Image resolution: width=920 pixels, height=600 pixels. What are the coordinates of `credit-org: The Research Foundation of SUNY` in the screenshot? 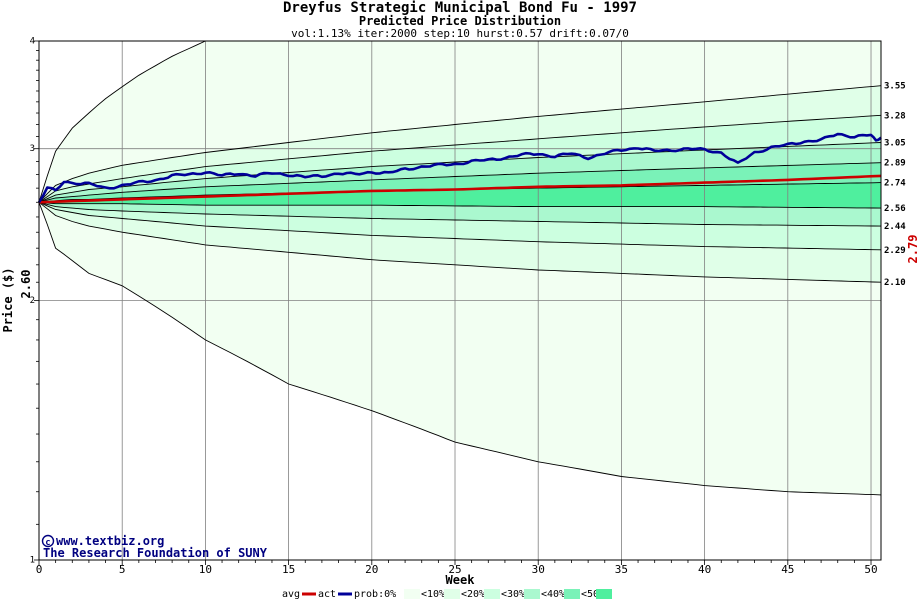 It's located at (155, 553).